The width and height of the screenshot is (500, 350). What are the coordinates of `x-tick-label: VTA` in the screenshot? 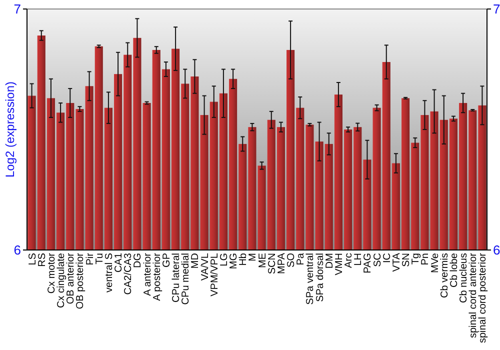 It's located at (396, 262).